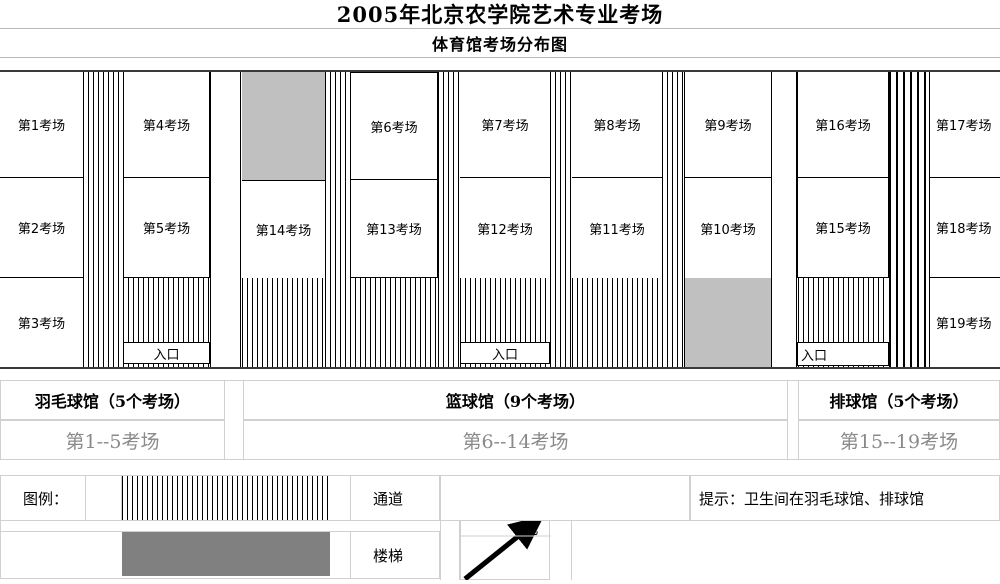 The height and width of the screenshot is (584, 1000). Describe the element at coordinates (964, 228) in the screenshot. I see `room-18: 第18考场` at that location.